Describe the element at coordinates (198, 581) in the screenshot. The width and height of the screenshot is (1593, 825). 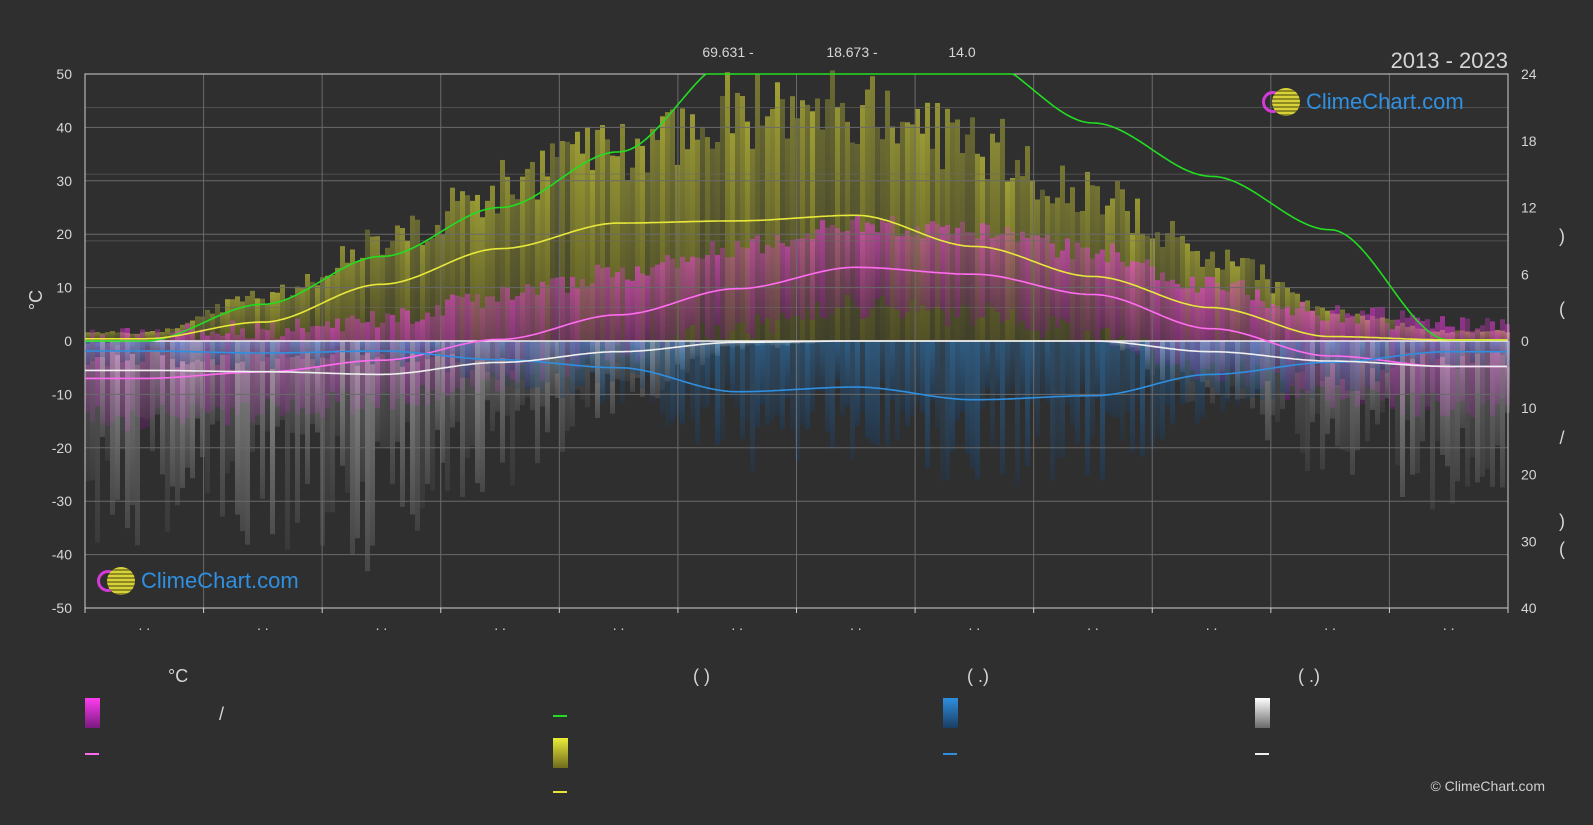
I see `climechart-logo-bottom: ClimeChart.com` at that location.